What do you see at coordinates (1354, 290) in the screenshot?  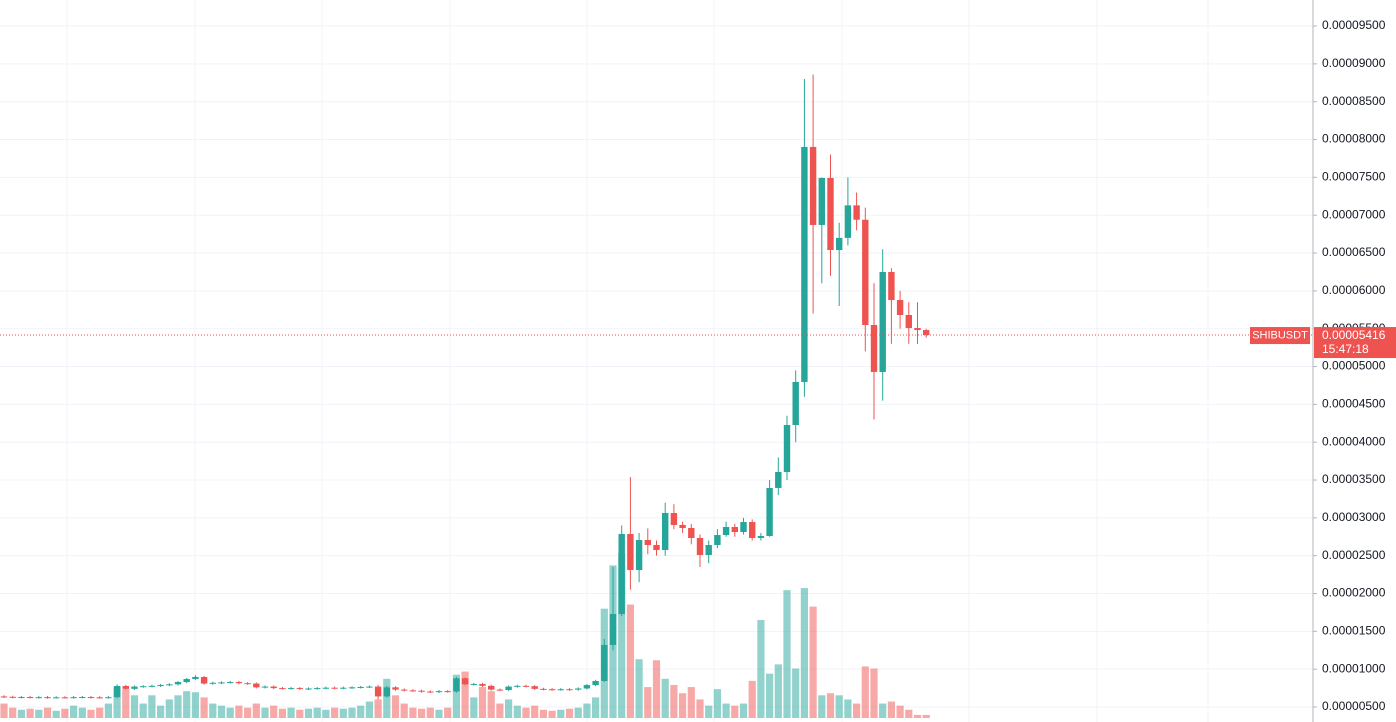 I see `y-tick-label: 0.00006000` at bounding box center [1354, 290].